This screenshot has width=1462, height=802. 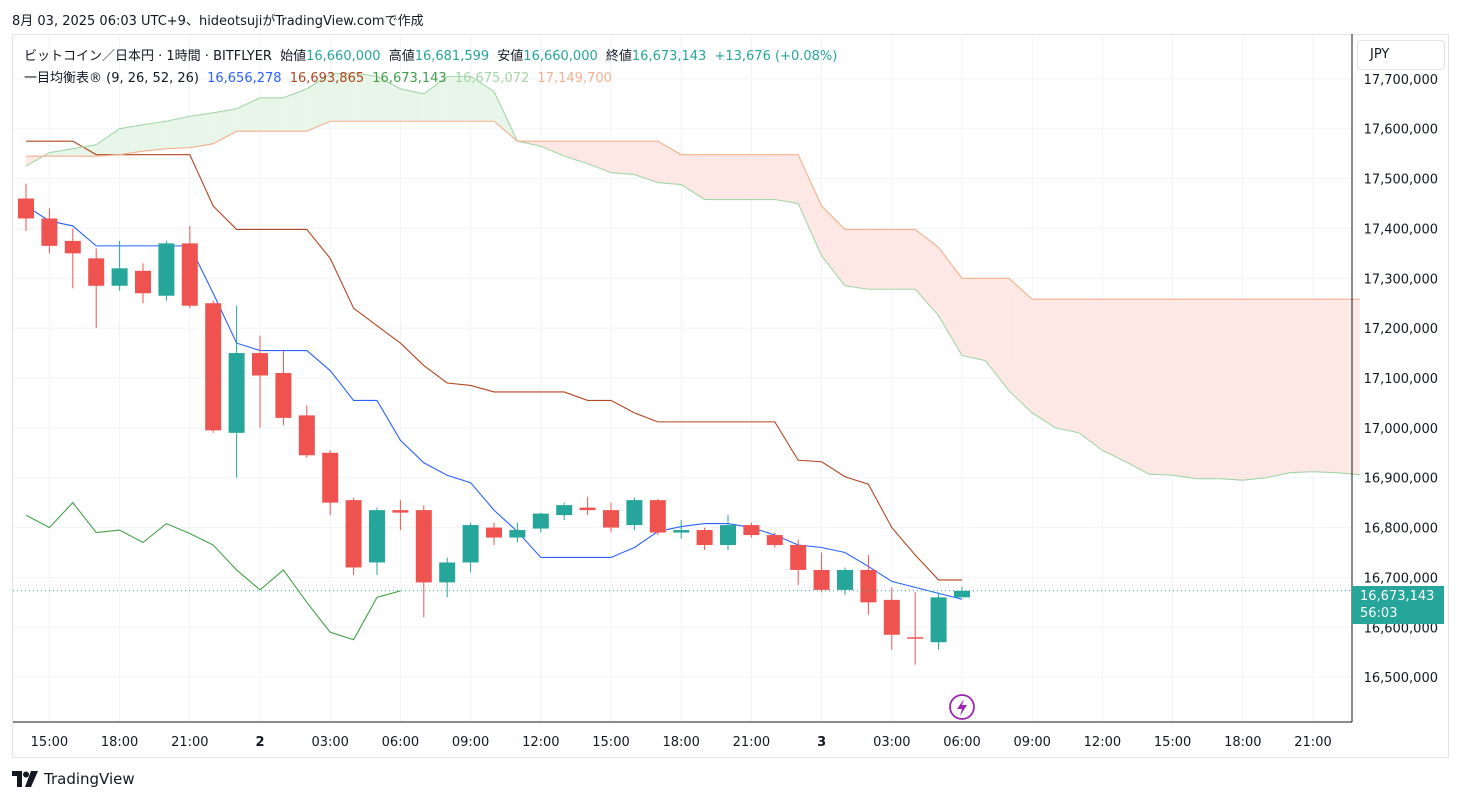 What do you see at coordinates (574, 78) in the screenshot?
I see `senkou-b-value: 17,149,700` at bounding box center [574, 78].